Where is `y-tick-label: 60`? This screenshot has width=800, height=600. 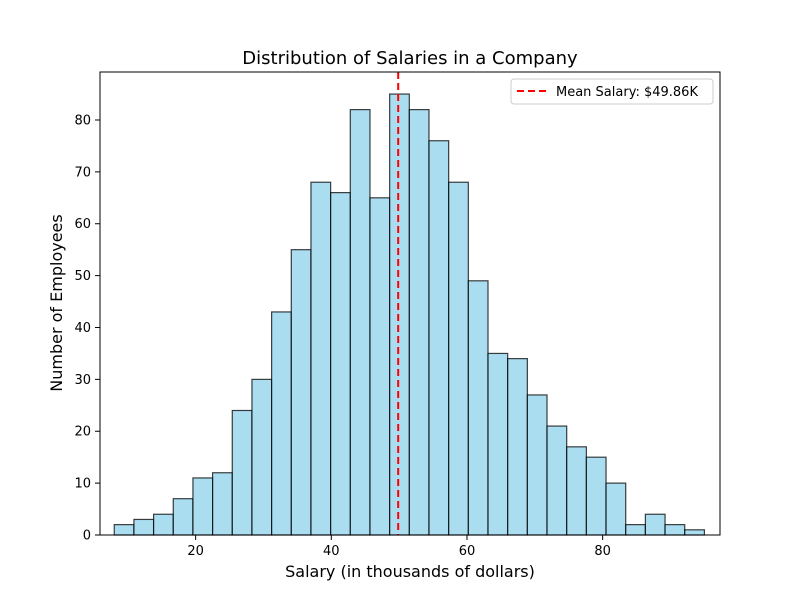 y-tick-label: 60 is located at coordinates (82, 224).